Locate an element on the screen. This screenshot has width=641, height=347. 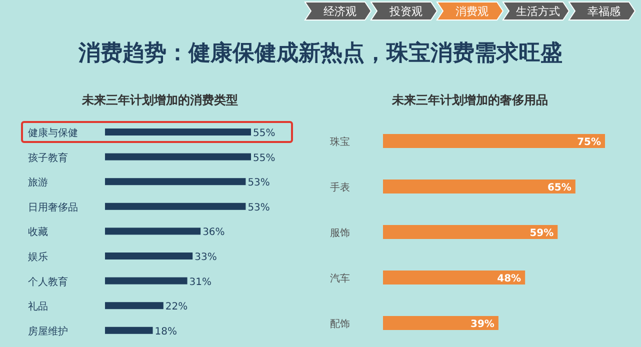
y-tick-label: 礼品 is located at coordinates (38, 306).